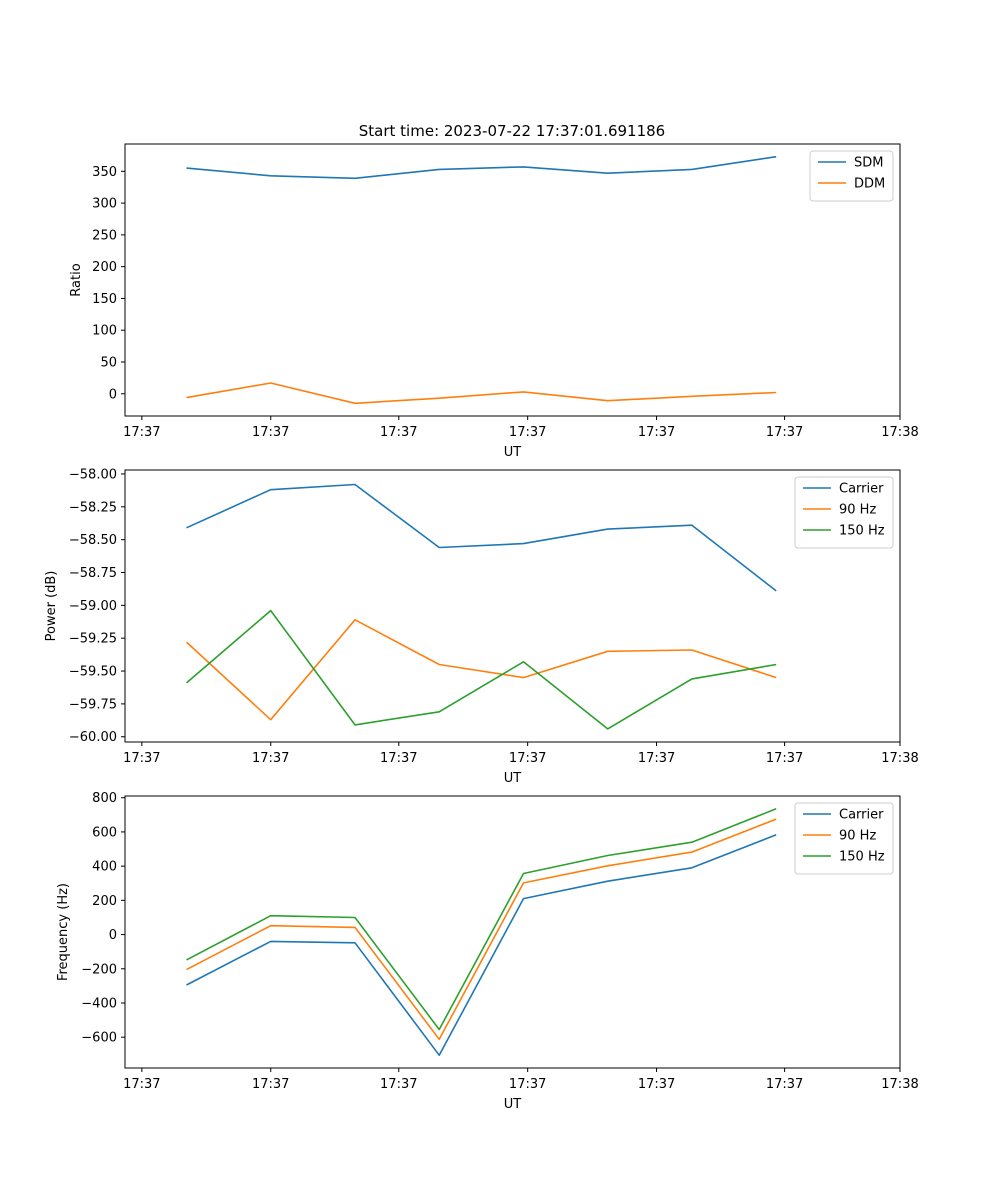 This screenshot has width=1000, height=1204. What do you see at coordinates (104, 832) in the screenshot?
I see `y-tick-label: 600` at bounding box center [104, 832].